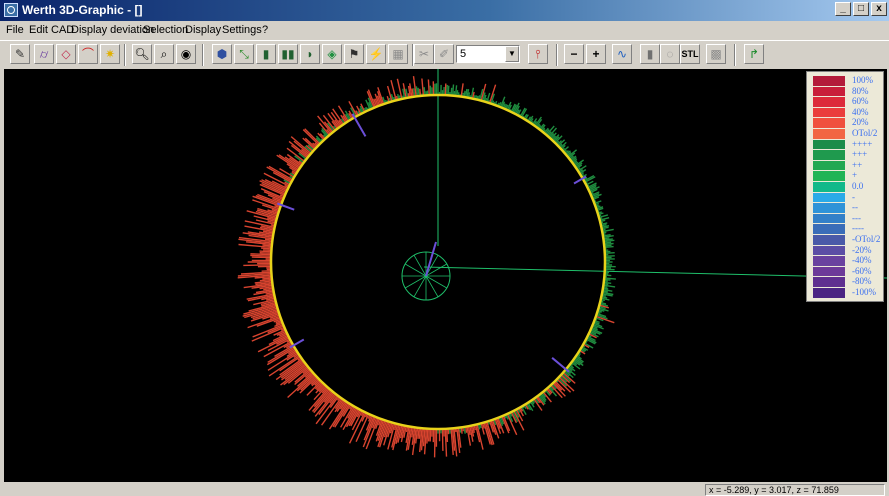 Image resolution: width=889 pixels, height=496 pixels. What do you see at coordinates (690, 54) in the screenshot?
I see `stl-icon: STL` at bounding box center [690, 54].